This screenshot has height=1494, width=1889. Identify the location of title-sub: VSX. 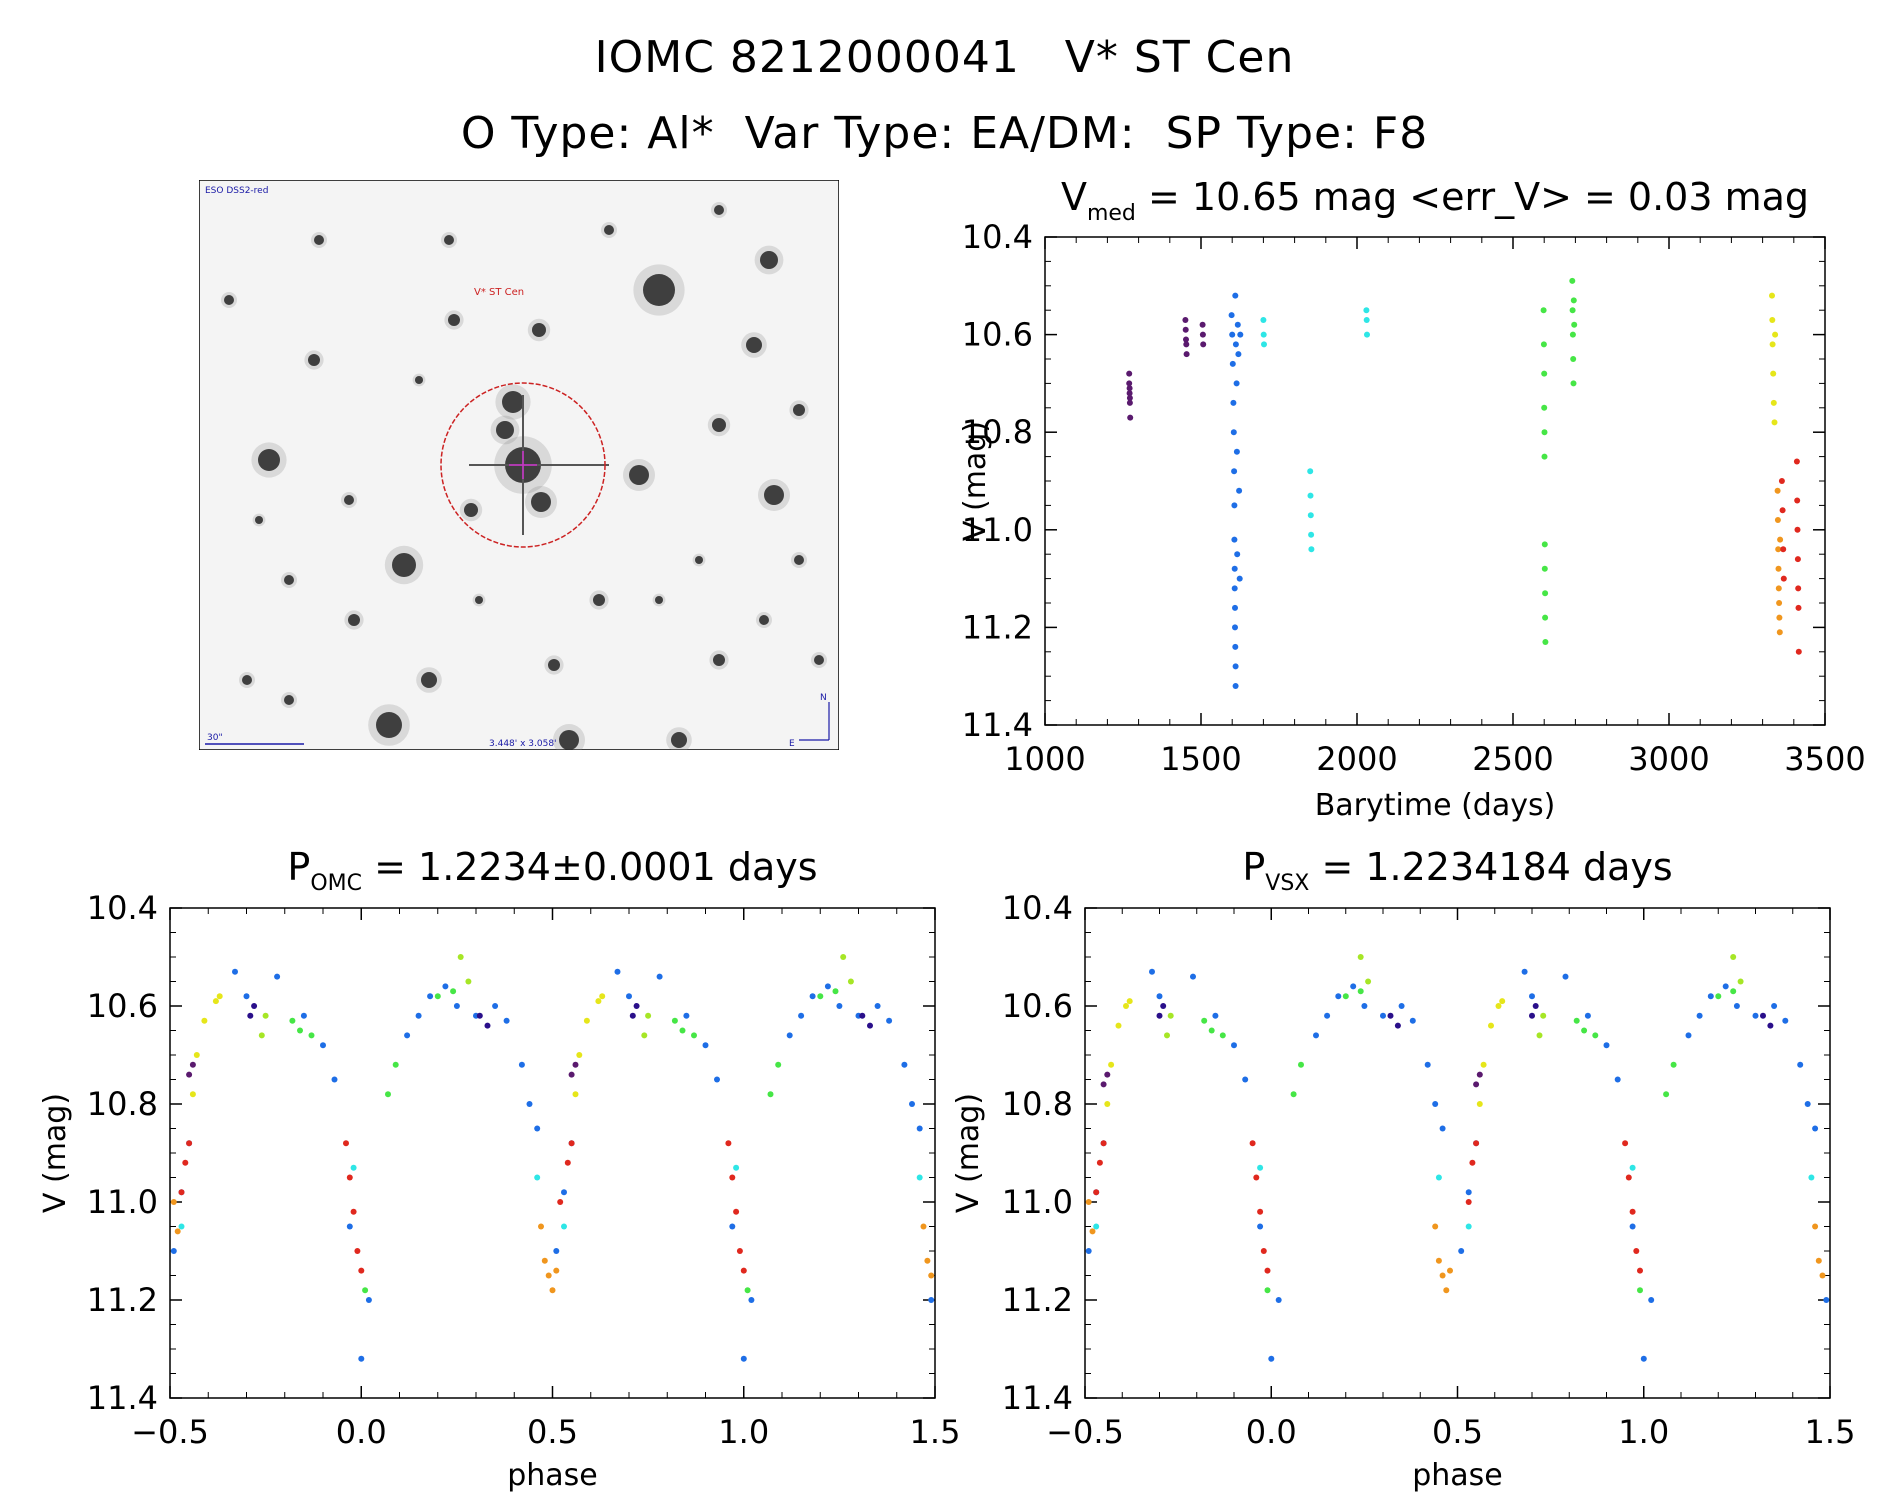
(1287, 883).